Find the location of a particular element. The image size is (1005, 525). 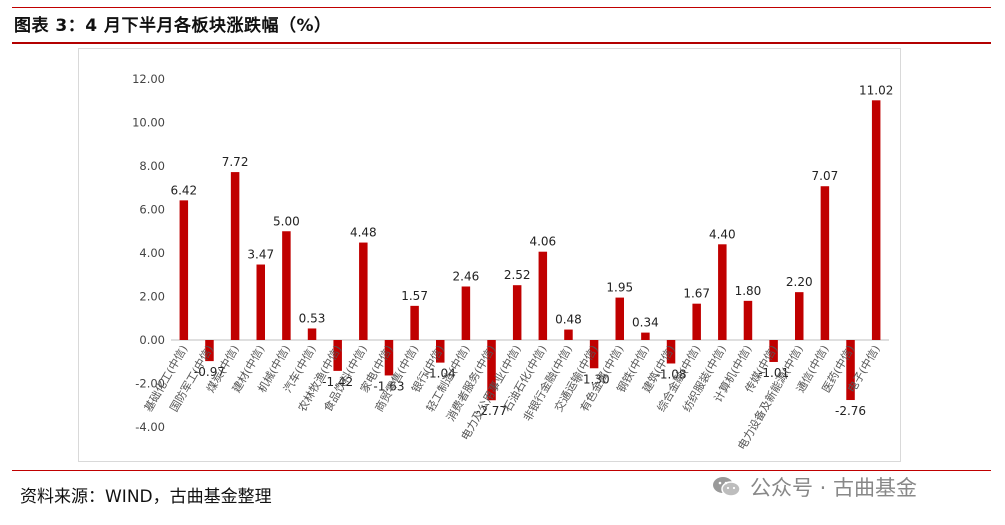

data-label: 2.46 is located at coordinates (466, 276).